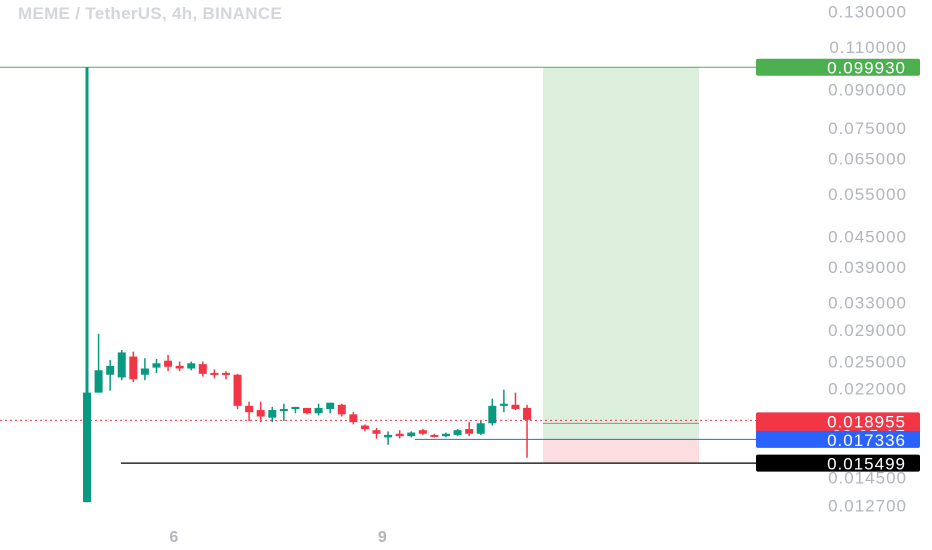  Describe the element at coordinates (866, 464) in the screenshot. I see `stop-price-tag-text: 0.015499` at that location.